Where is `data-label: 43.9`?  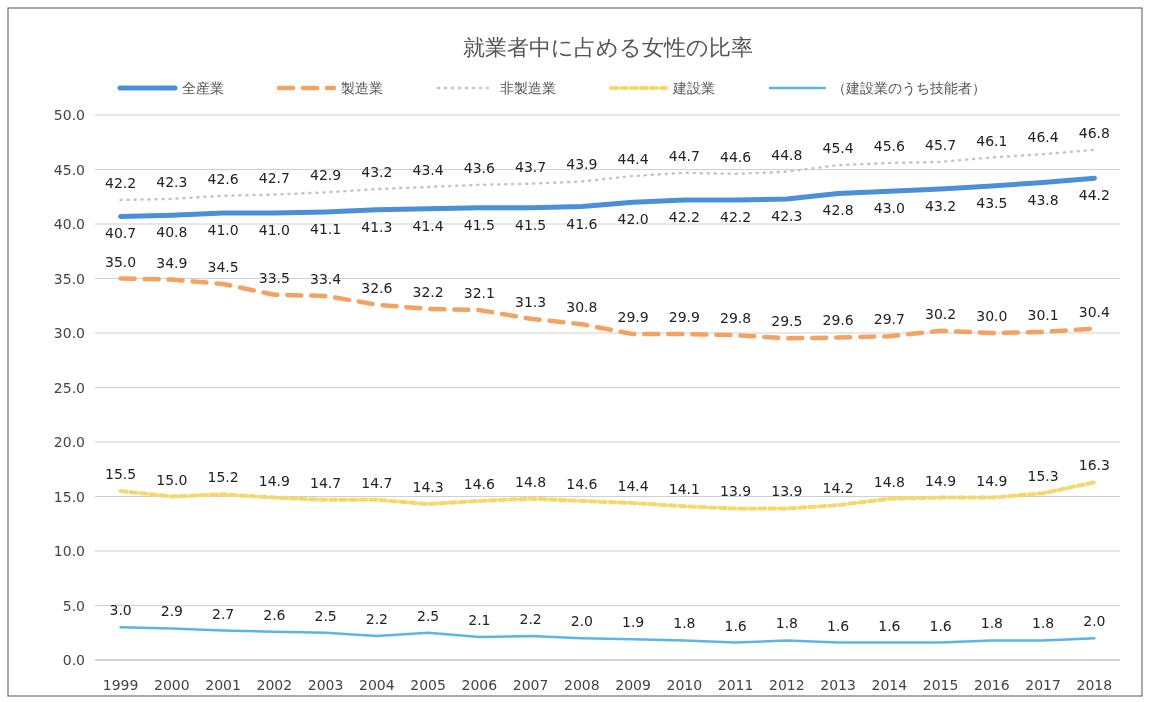 data-label: 43.9 is located at coordinates (582, 164).